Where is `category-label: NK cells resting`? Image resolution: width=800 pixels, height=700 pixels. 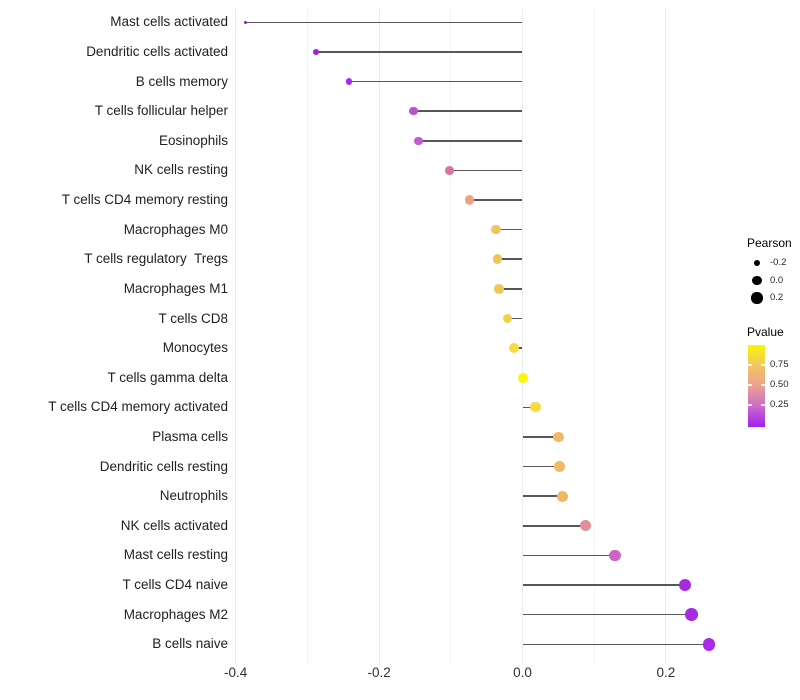
category-label: NK cells resting is located at coordinates (181, 170).